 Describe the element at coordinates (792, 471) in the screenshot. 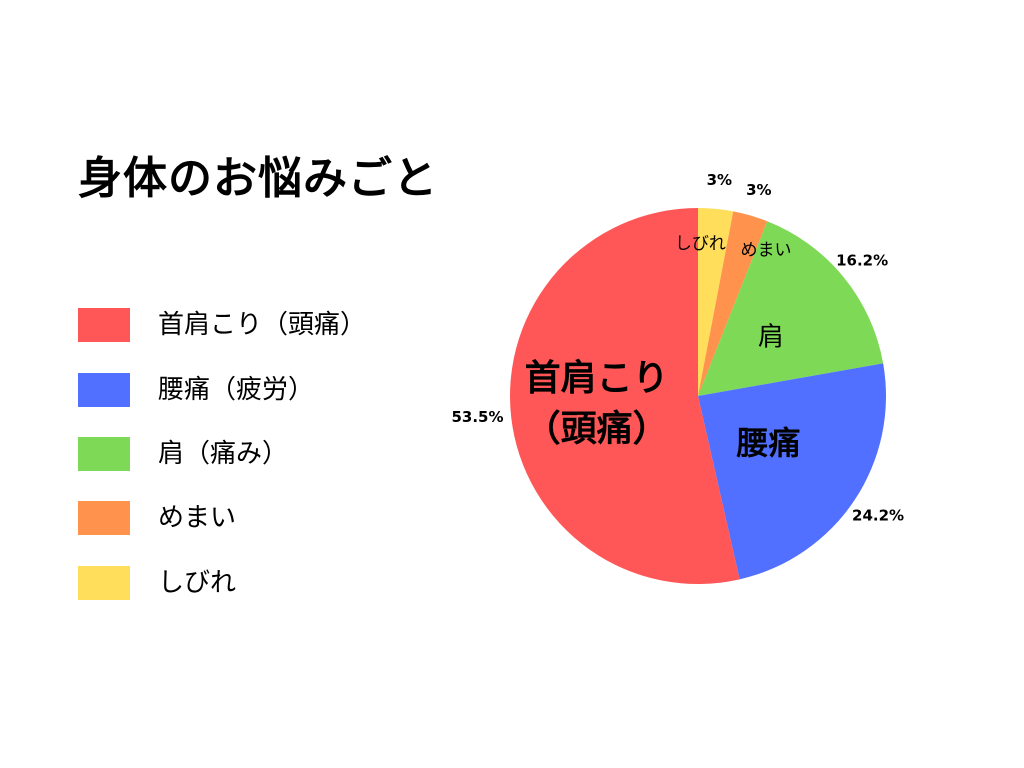

I see `pie-slice-lower-back` at that location.